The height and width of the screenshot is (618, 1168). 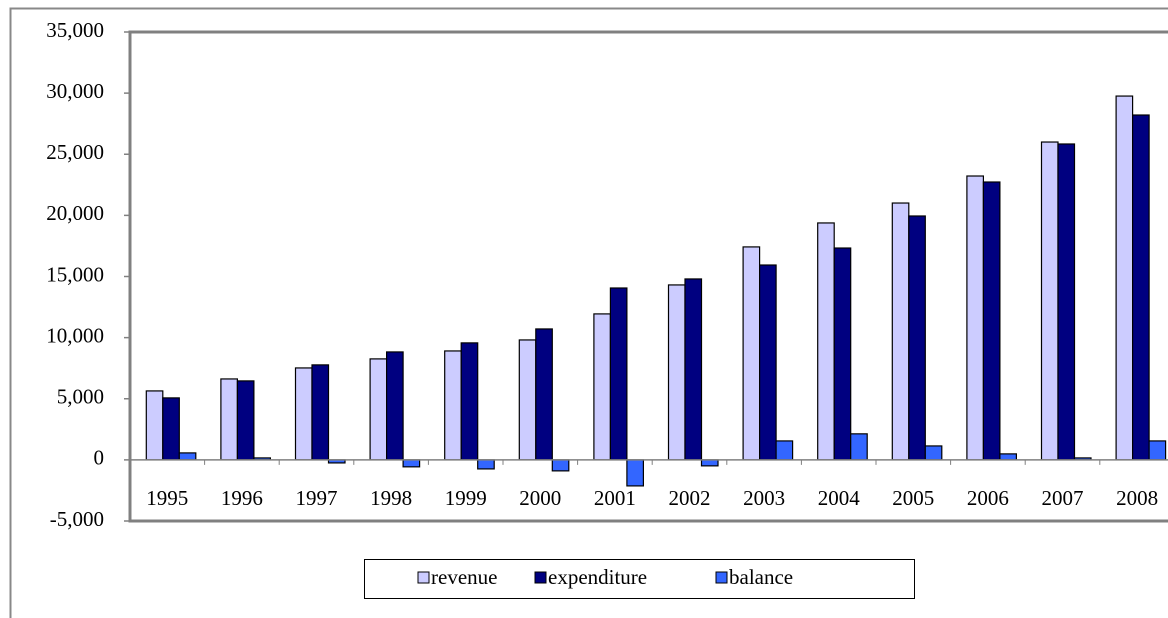 What do you see at coordinates (242, 498) in the screenshot?
I see `x-tick-label: 1996` at bounding box center [242, 498].